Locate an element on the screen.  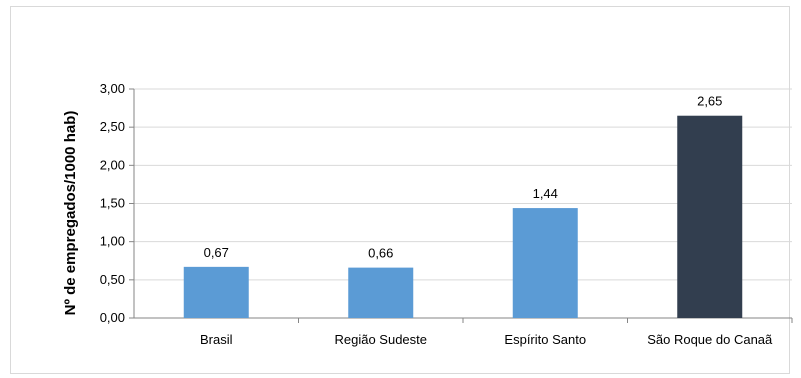
y-axis-label: Nº de empregados/1000 hab) is located at coordinates (70, 213).